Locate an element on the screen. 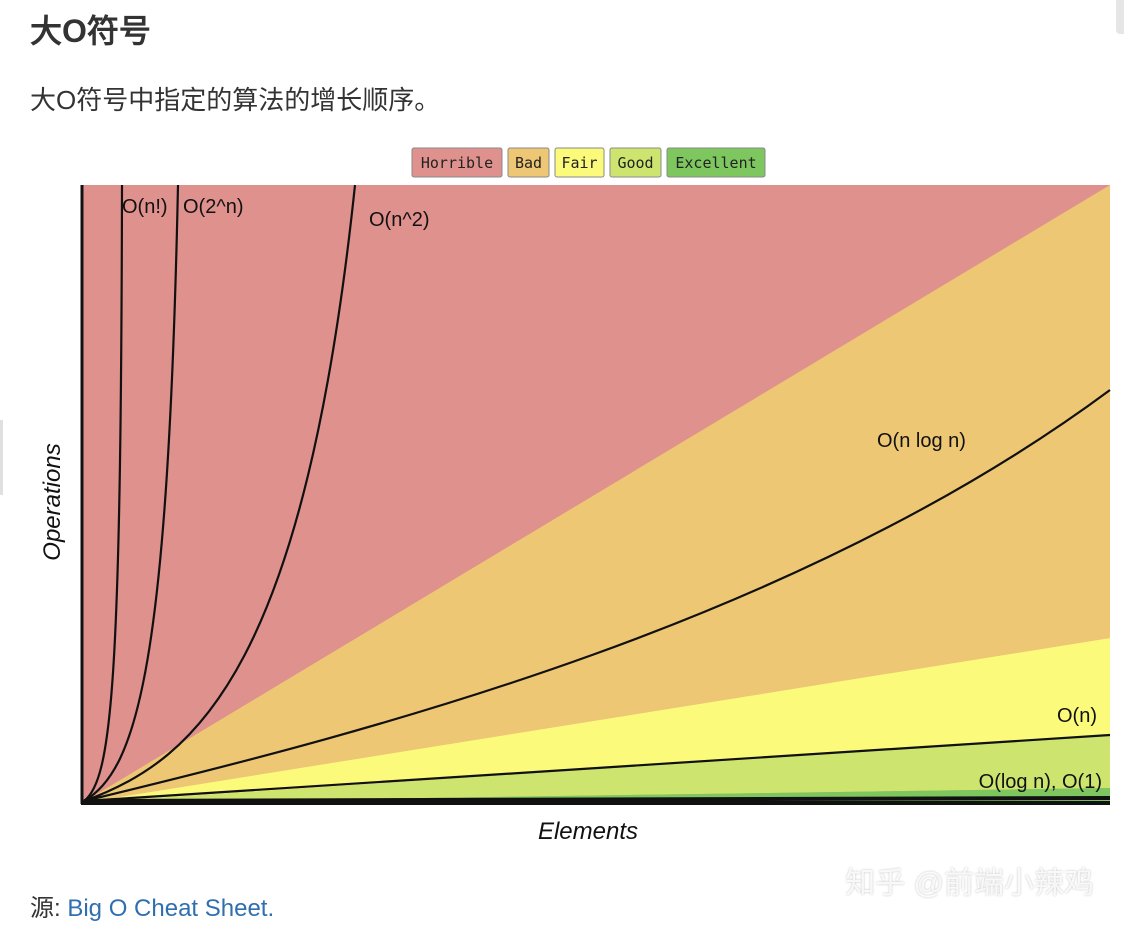 This screenshot has height=926, width=1124. legend-item-fair: Fair is located at coordinates (579, 162).